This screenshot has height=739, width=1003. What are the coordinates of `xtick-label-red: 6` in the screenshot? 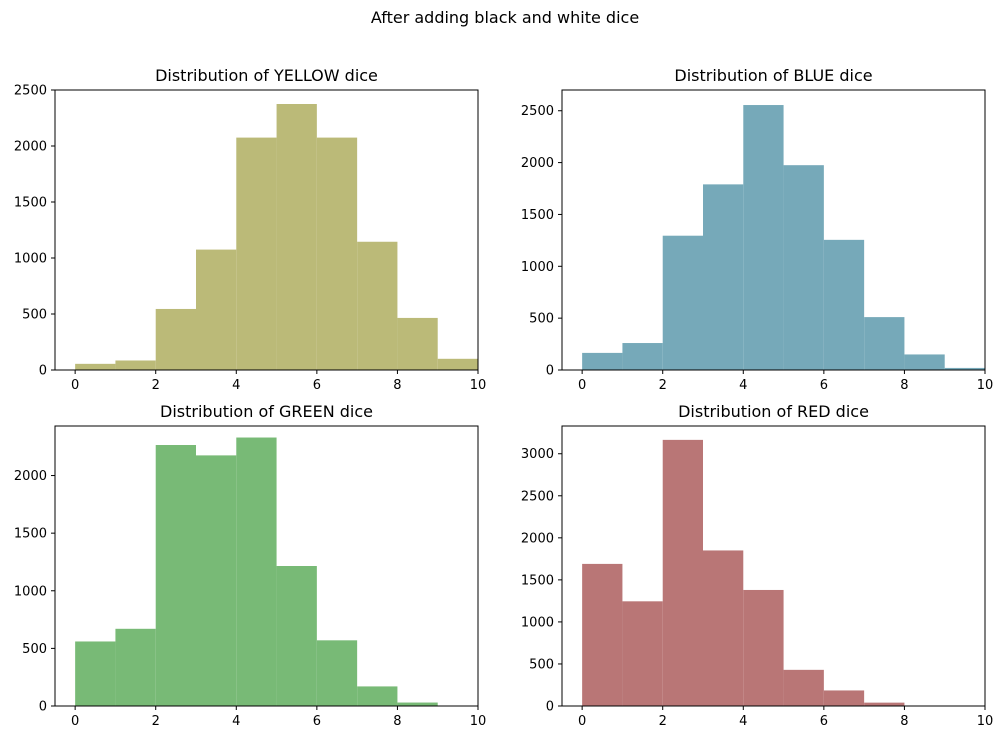 It's located at (824, 721).